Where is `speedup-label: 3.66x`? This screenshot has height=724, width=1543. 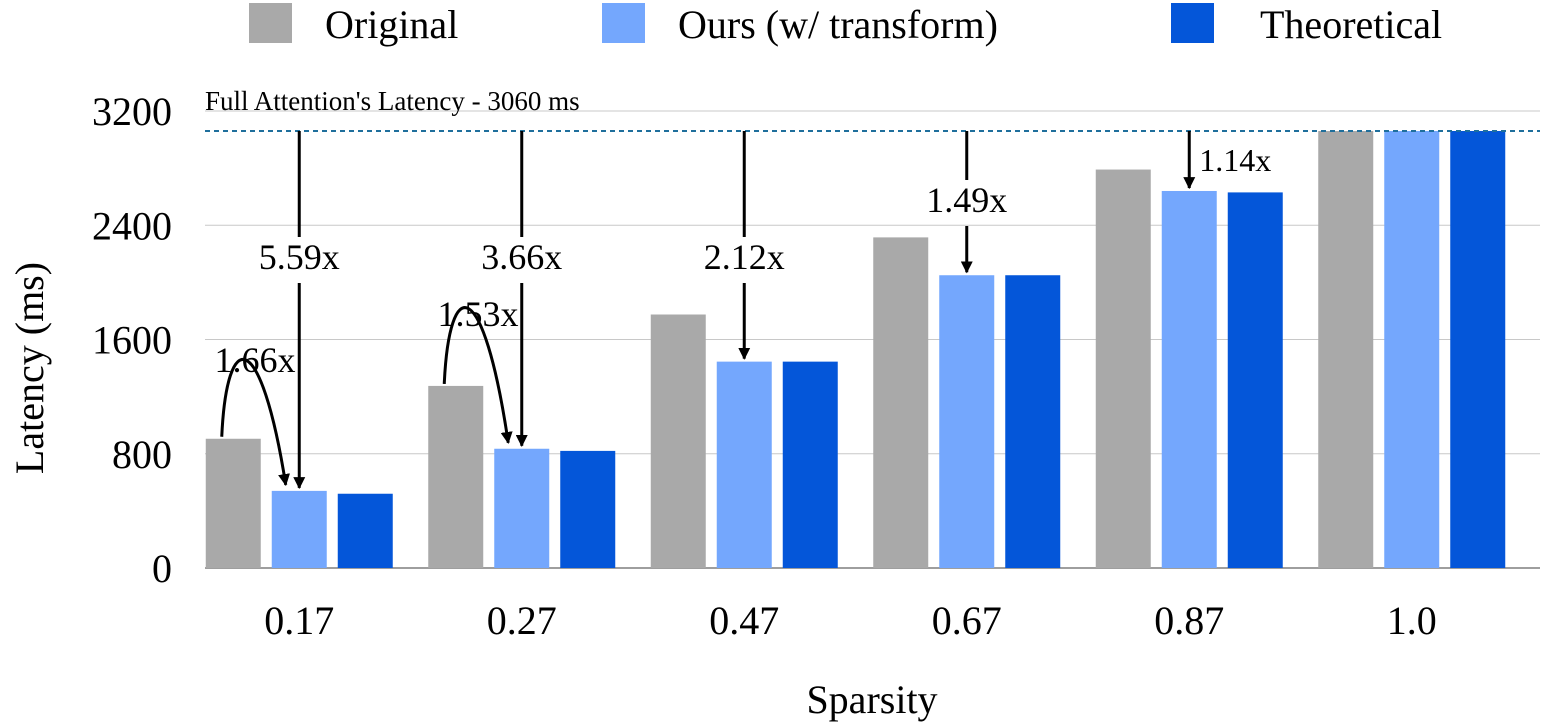
speedup-label: 3.66x is located at coordinates (521, 257).